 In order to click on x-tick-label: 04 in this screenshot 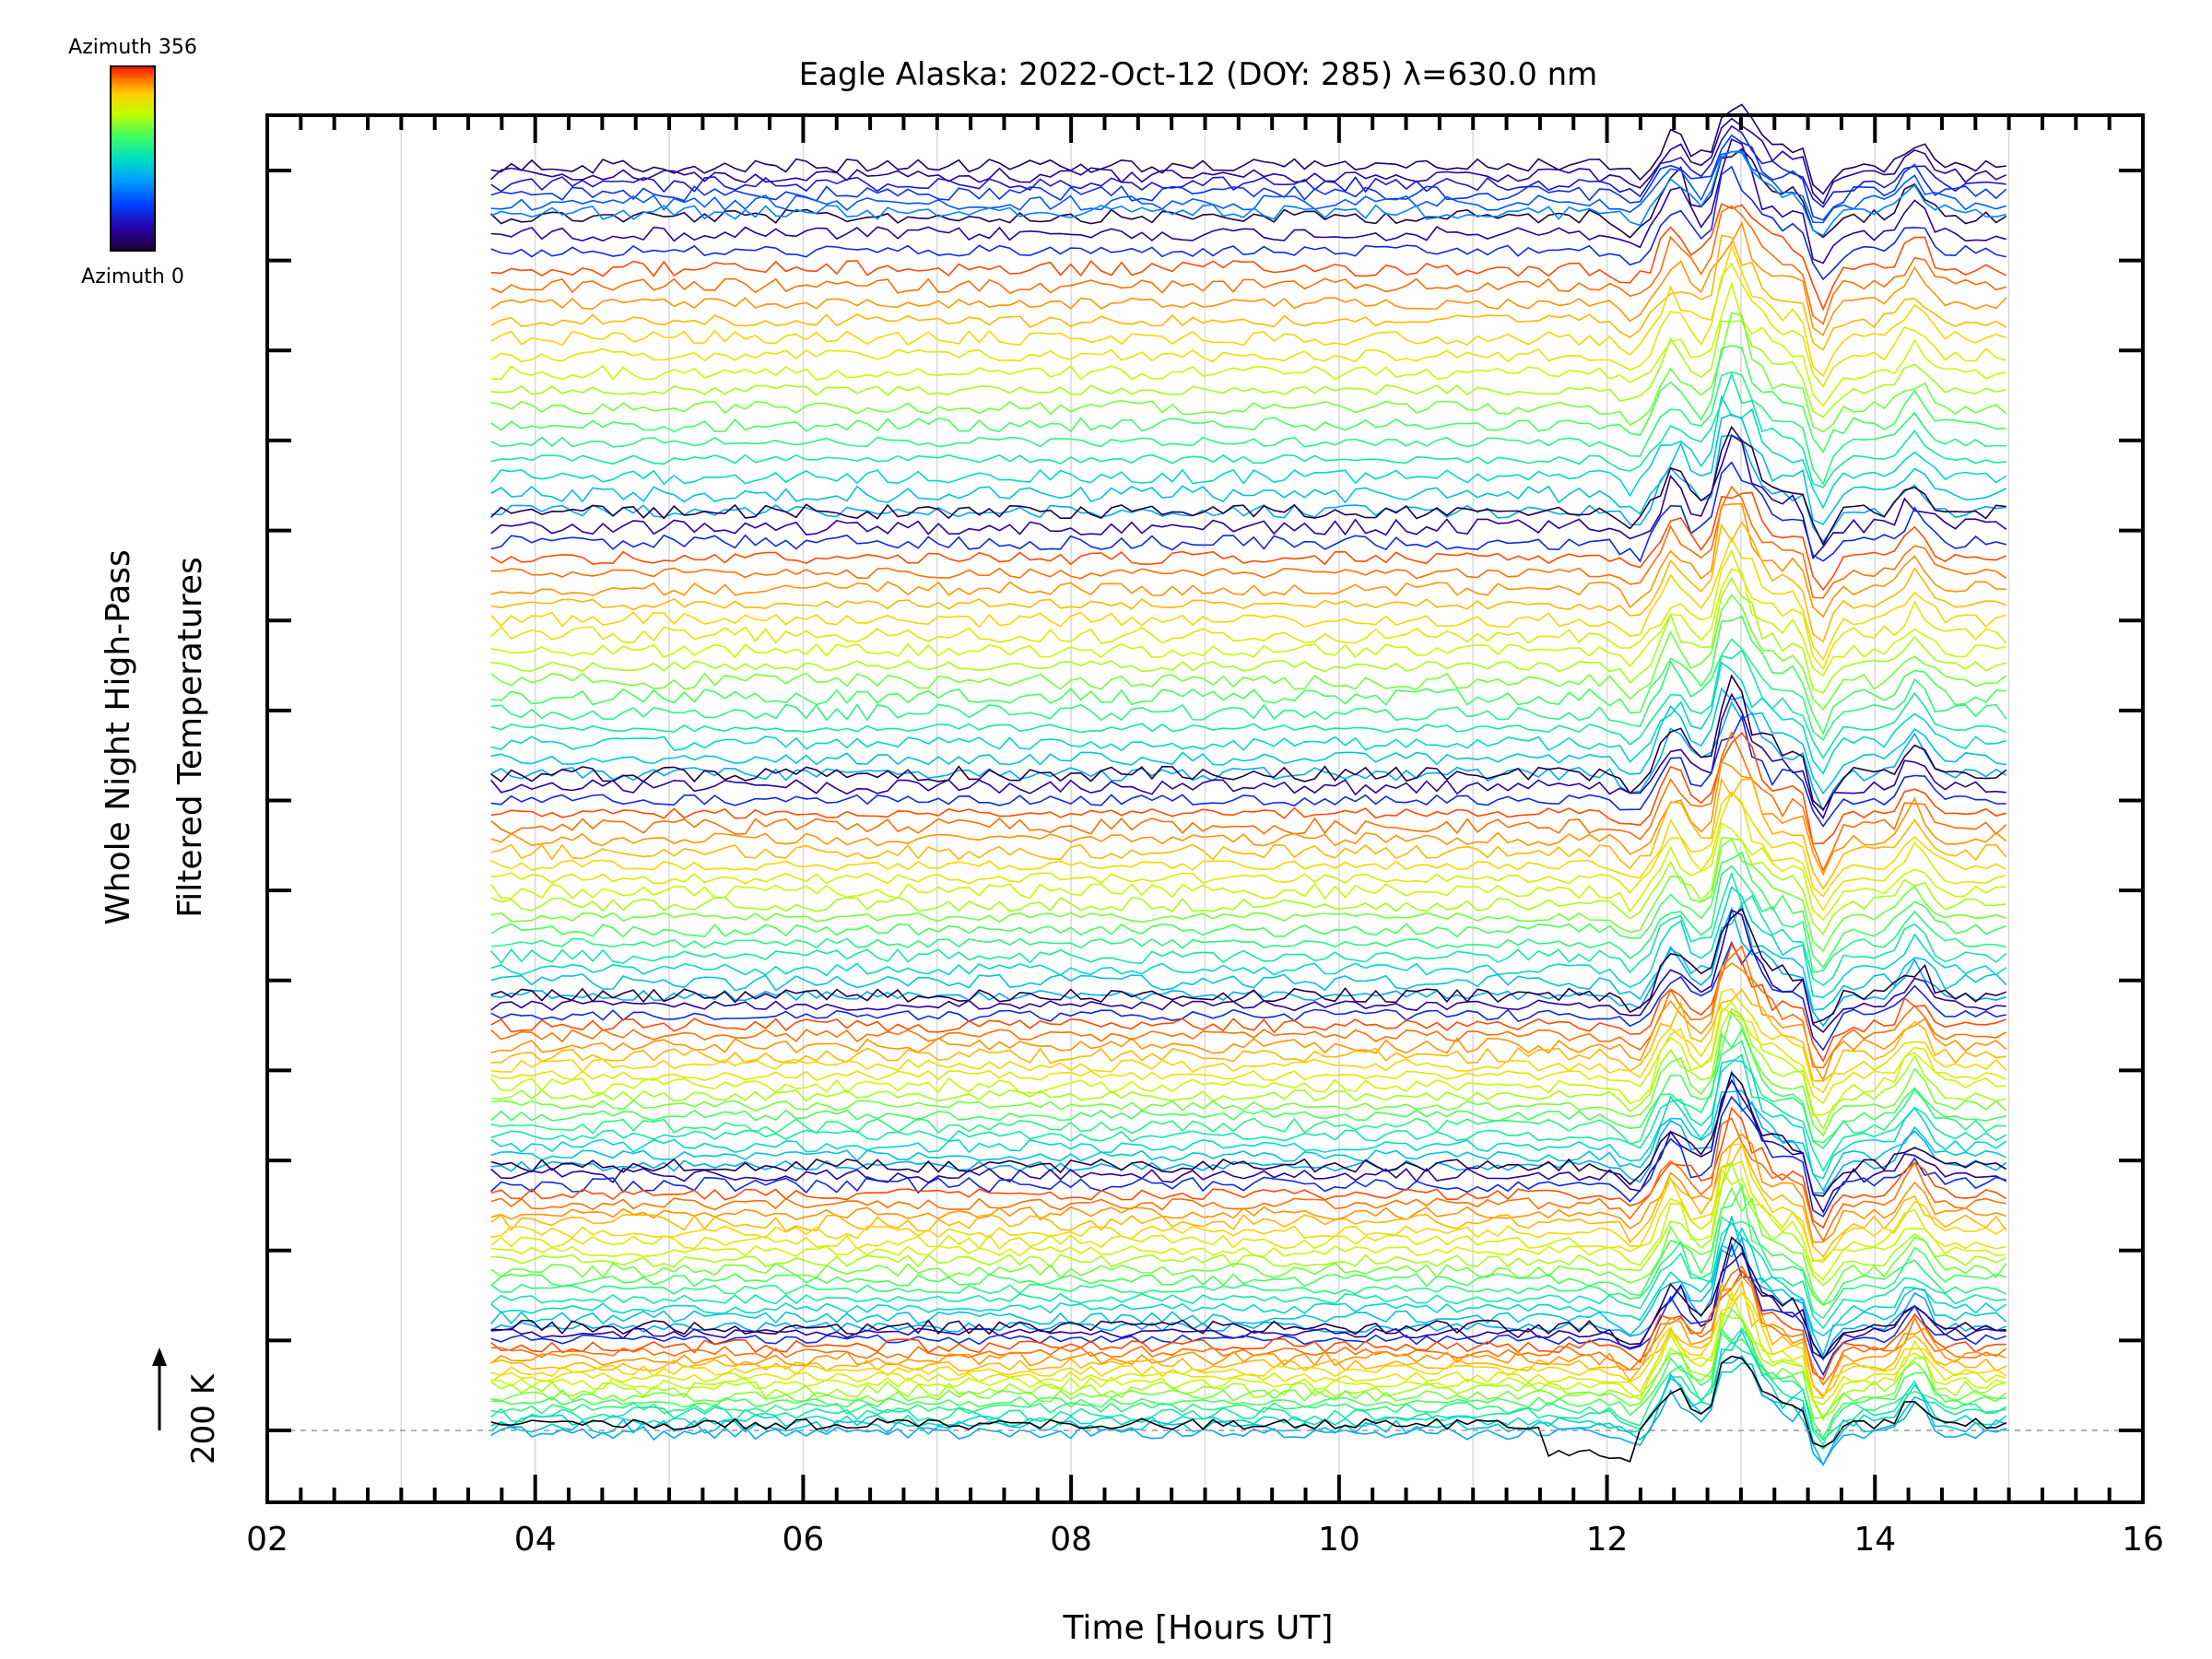, I will do `click(535, 1540)`.